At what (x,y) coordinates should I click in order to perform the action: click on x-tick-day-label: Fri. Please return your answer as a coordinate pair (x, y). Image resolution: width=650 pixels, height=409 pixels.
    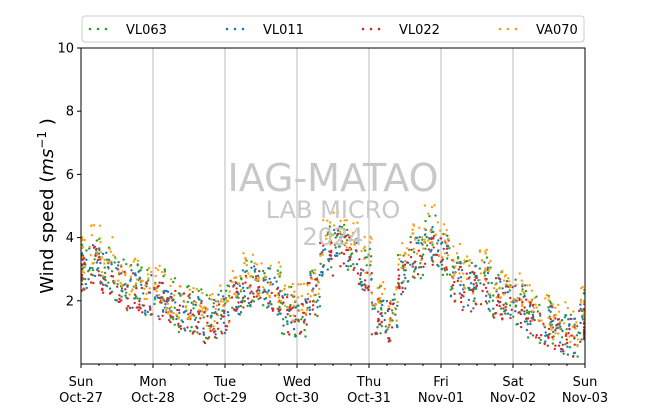
    Looking at the image, I should click on (441, 382).